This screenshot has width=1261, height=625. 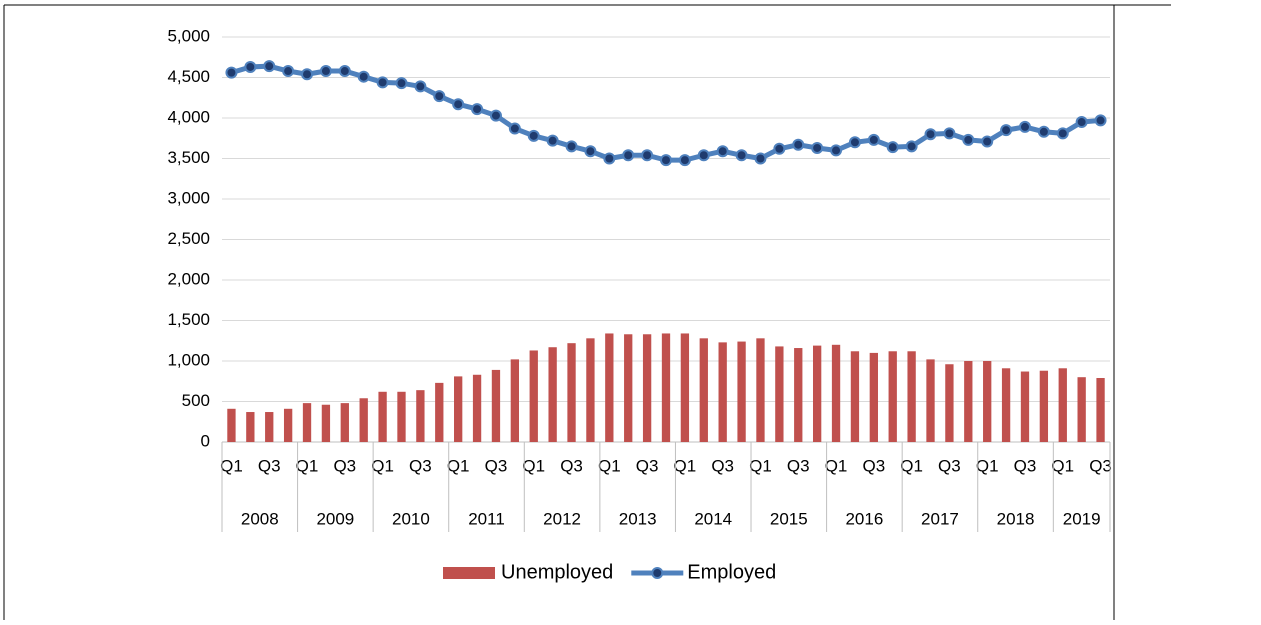 What do you see at coordinates (940, 518) in the screenshot?
I see `x-group-label: 2017` at bounding box center [940, 518].